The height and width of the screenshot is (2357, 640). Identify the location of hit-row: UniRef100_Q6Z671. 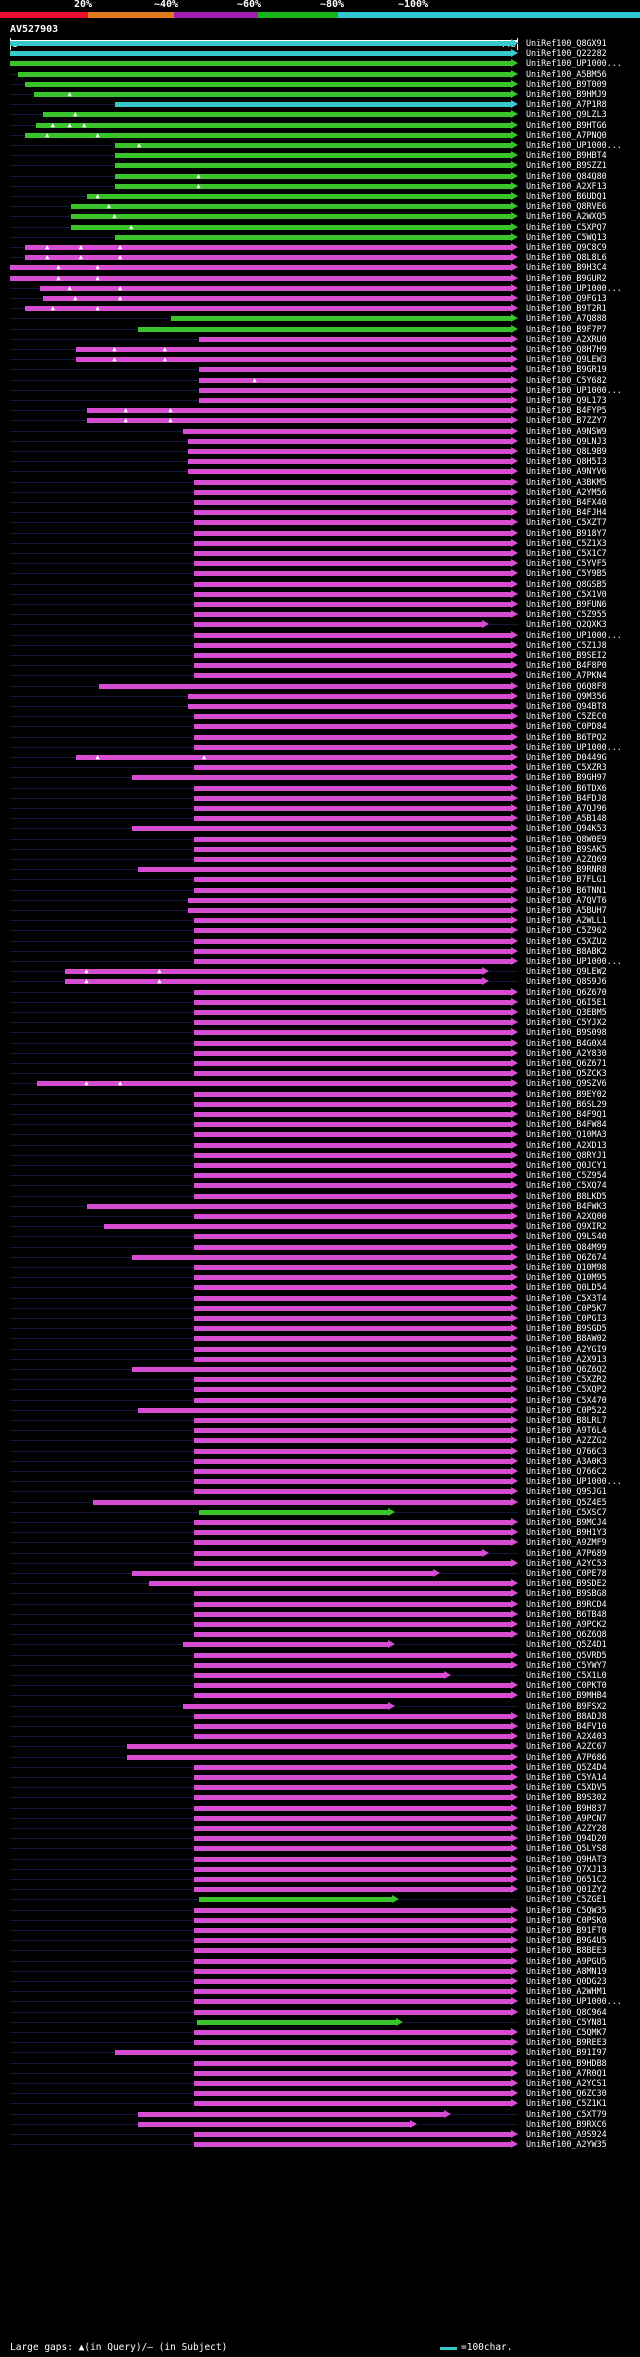
(320, 1063).